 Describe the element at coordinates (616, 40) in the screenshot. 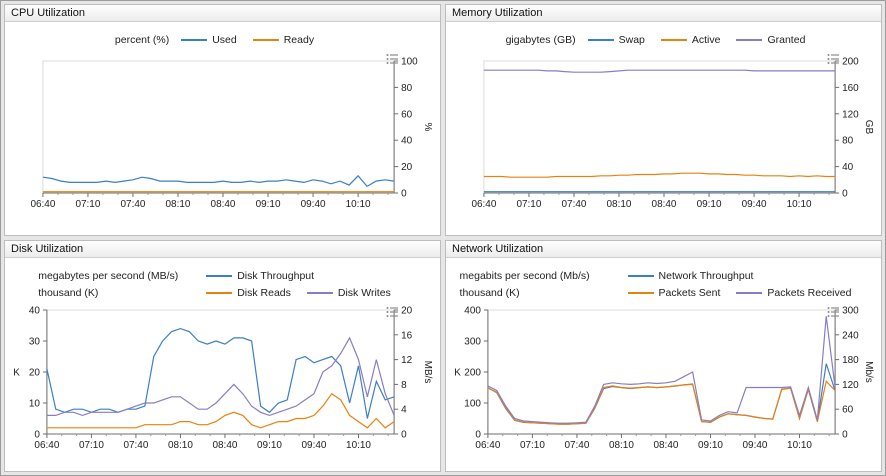

I see `legend-entry-swap: Swap` at that location.